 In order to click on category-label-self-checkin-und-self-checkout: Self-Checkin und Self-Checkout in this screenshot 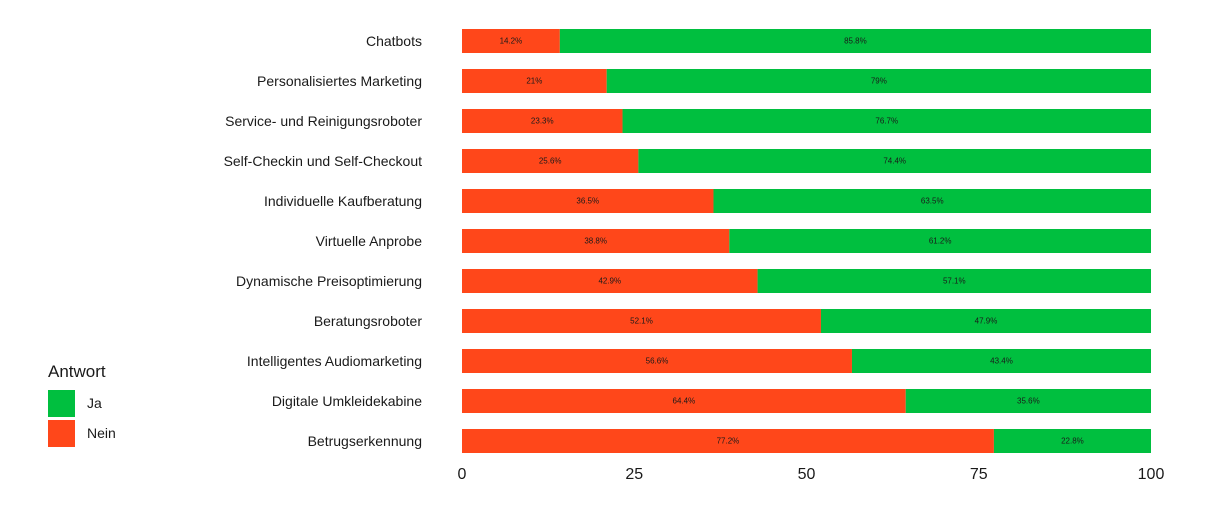, I will do `click(323, 161)`.